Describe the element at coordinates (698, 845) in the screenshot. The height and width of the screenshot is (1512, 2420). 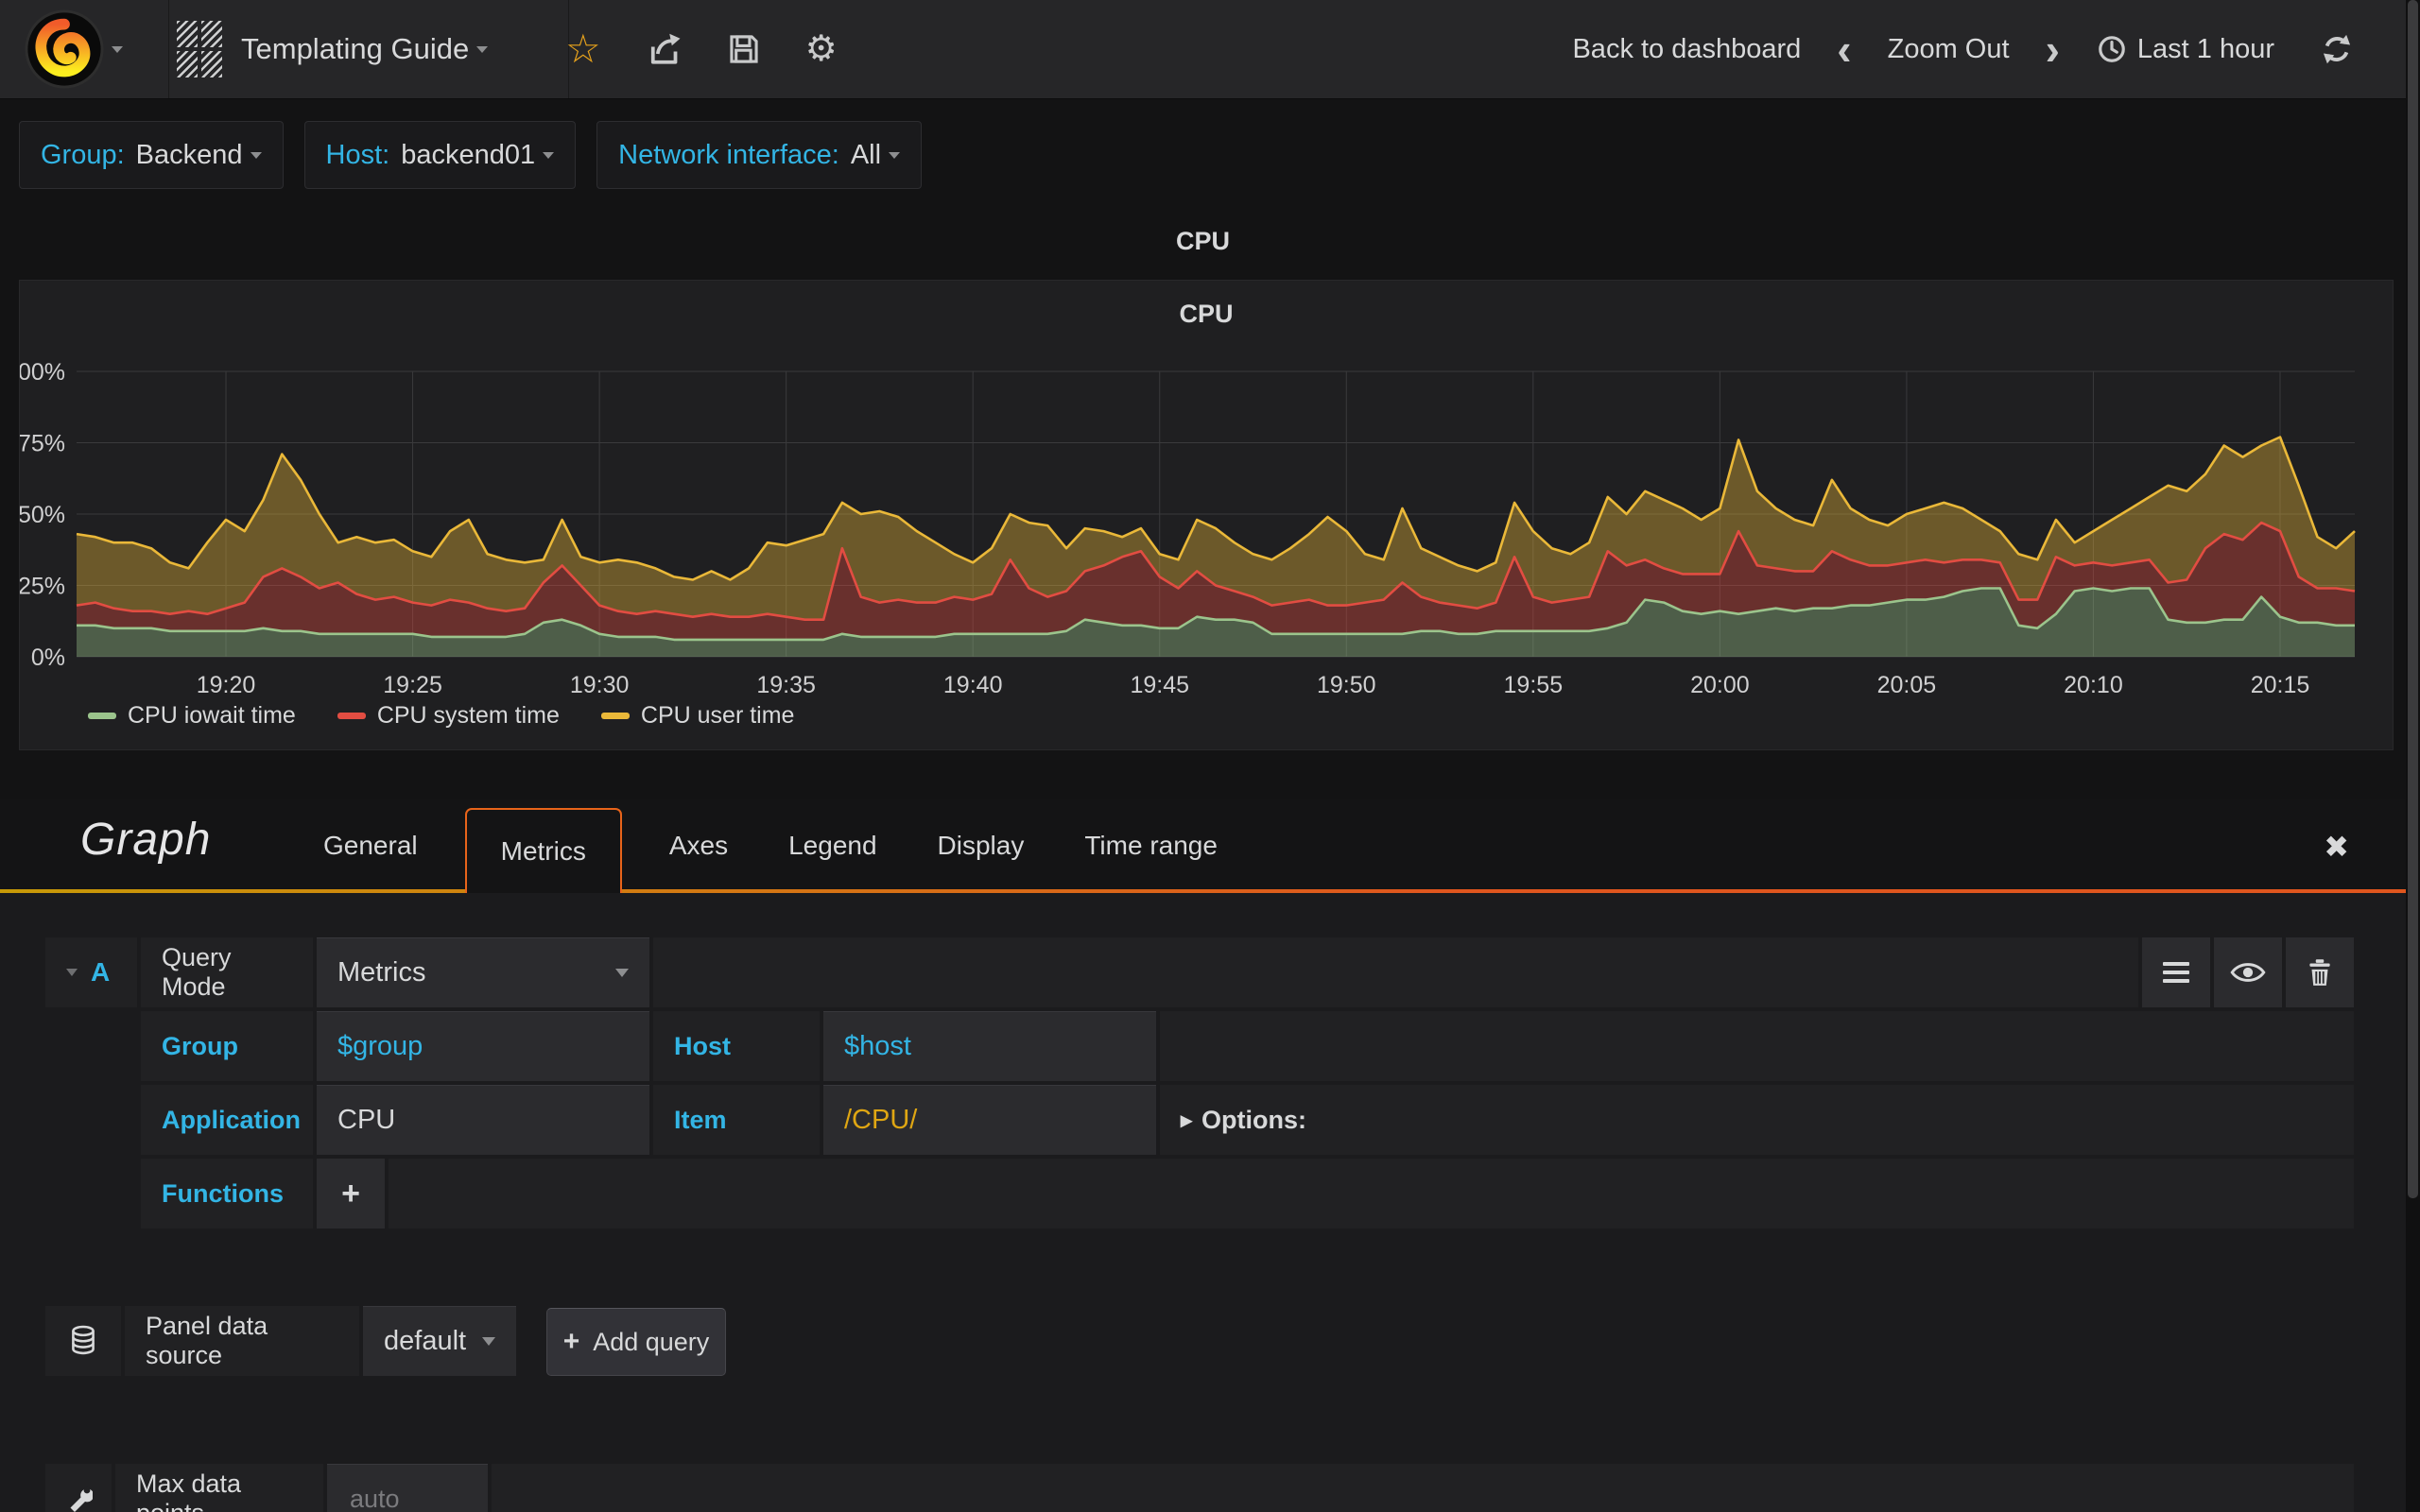
I see `tab-axes: Axes` at that location.